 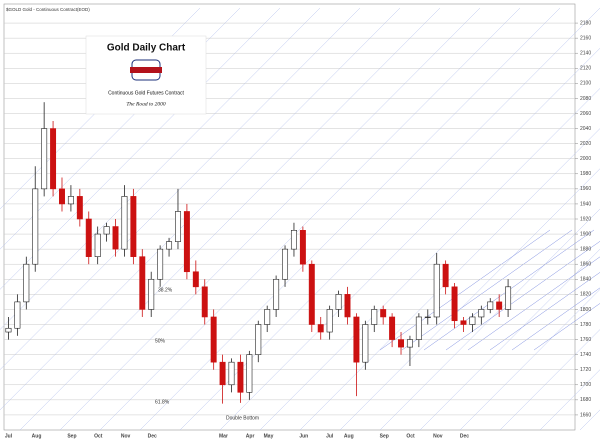 What do you see at coordinates (146, 104) in the screenshot?
I see `chart-tagline: The Road to 2000` at bounding box center [146, 104].